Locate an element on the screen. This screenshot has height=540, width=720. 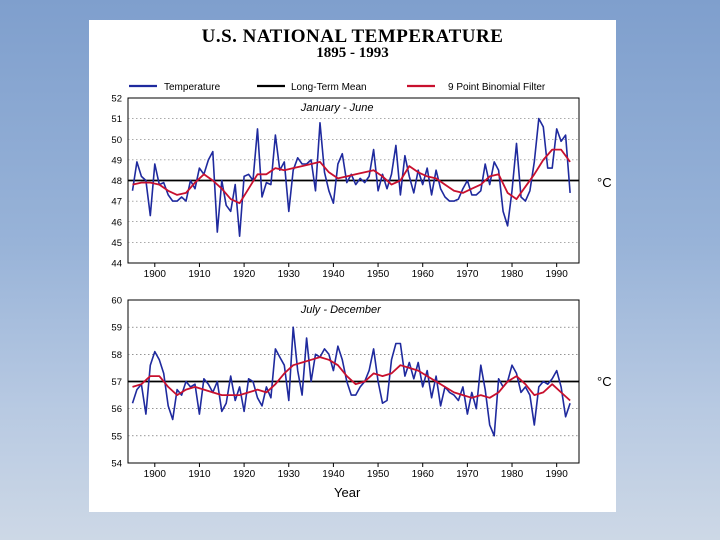
y-tick-label: 58 is located at coordinates (116, 355).